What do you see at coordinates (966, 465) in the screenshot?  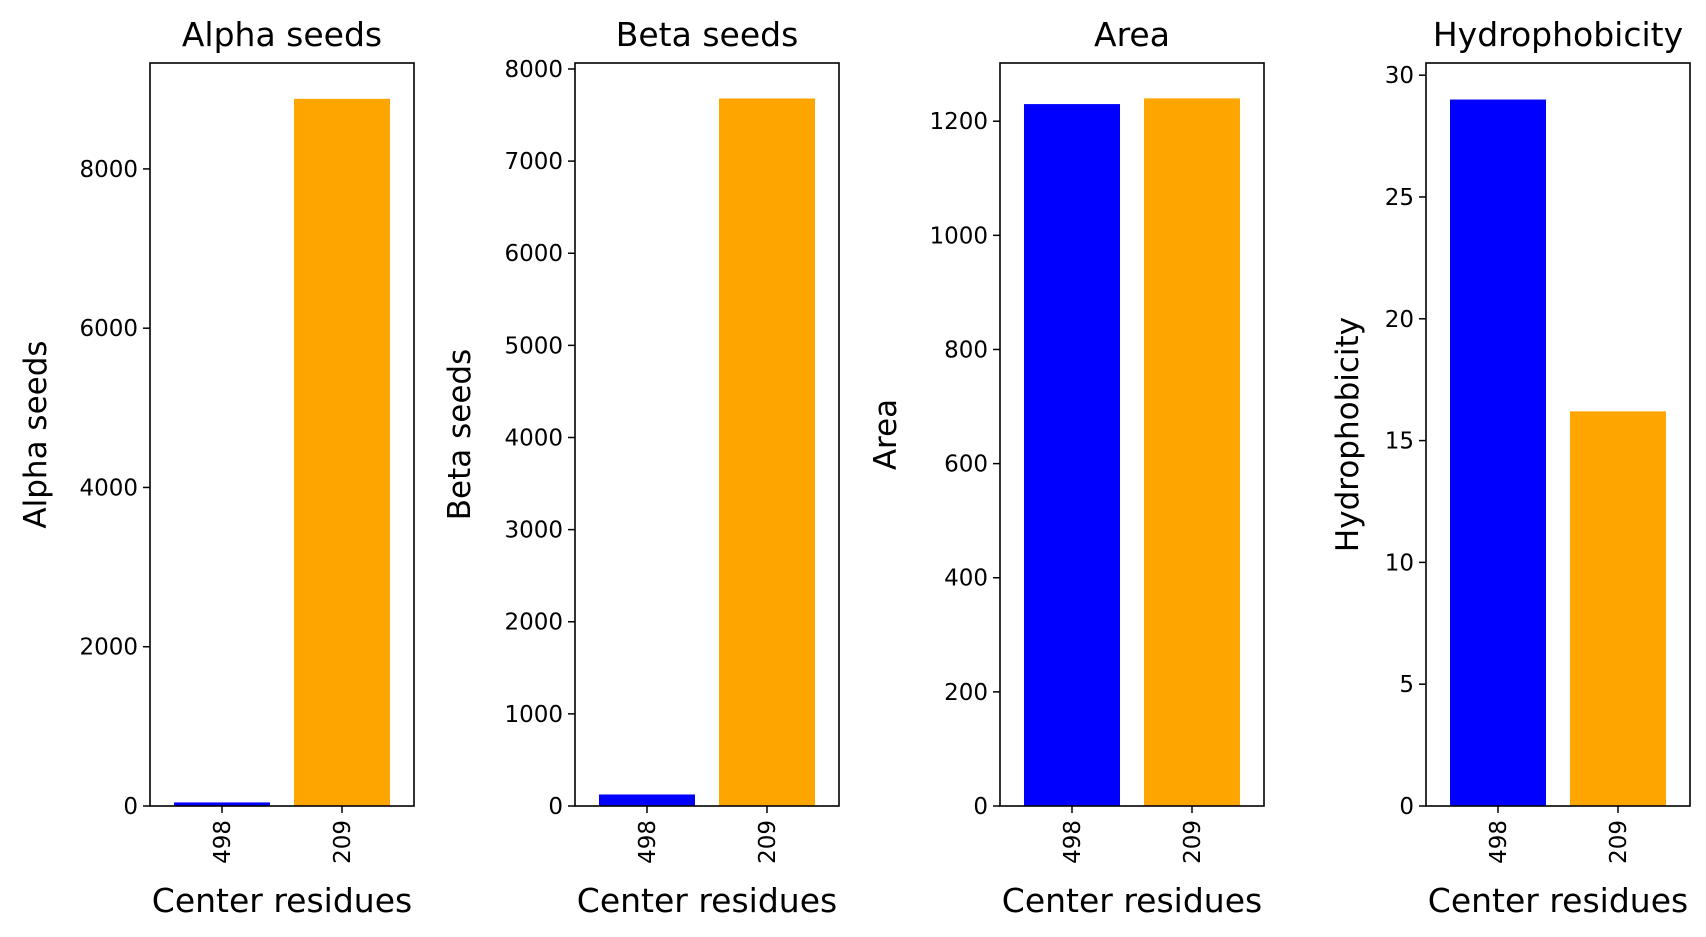 I see `y-tick-label: 600` at bounding box center [966, 465].